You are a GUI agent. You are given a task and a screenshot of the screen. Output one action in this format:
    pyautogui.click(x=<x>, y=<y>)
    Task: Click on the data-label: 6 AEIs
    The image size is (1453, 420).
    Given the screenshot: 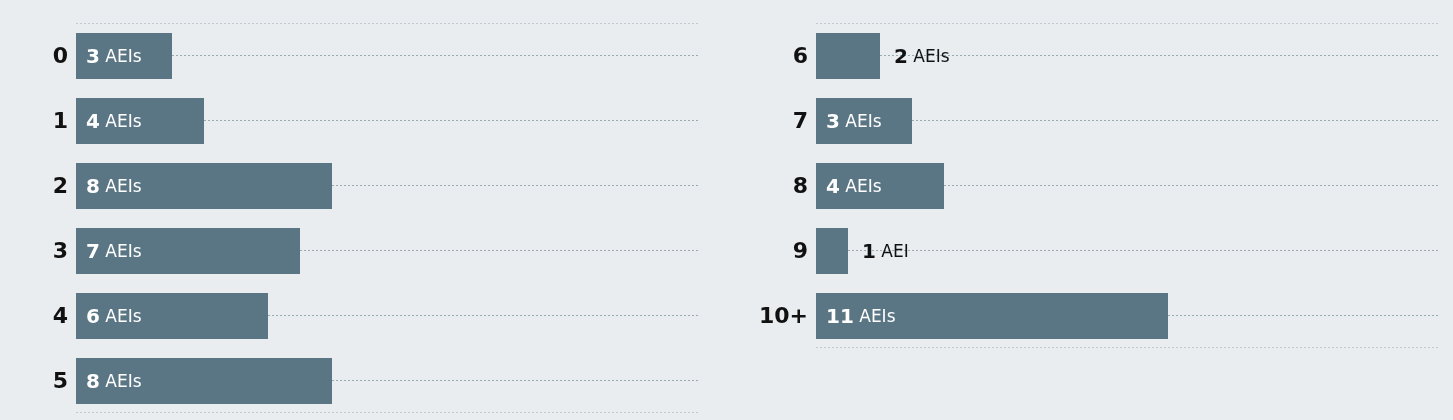 What is the action you would take?
    pyautogui.click(x=114, y=316)
    